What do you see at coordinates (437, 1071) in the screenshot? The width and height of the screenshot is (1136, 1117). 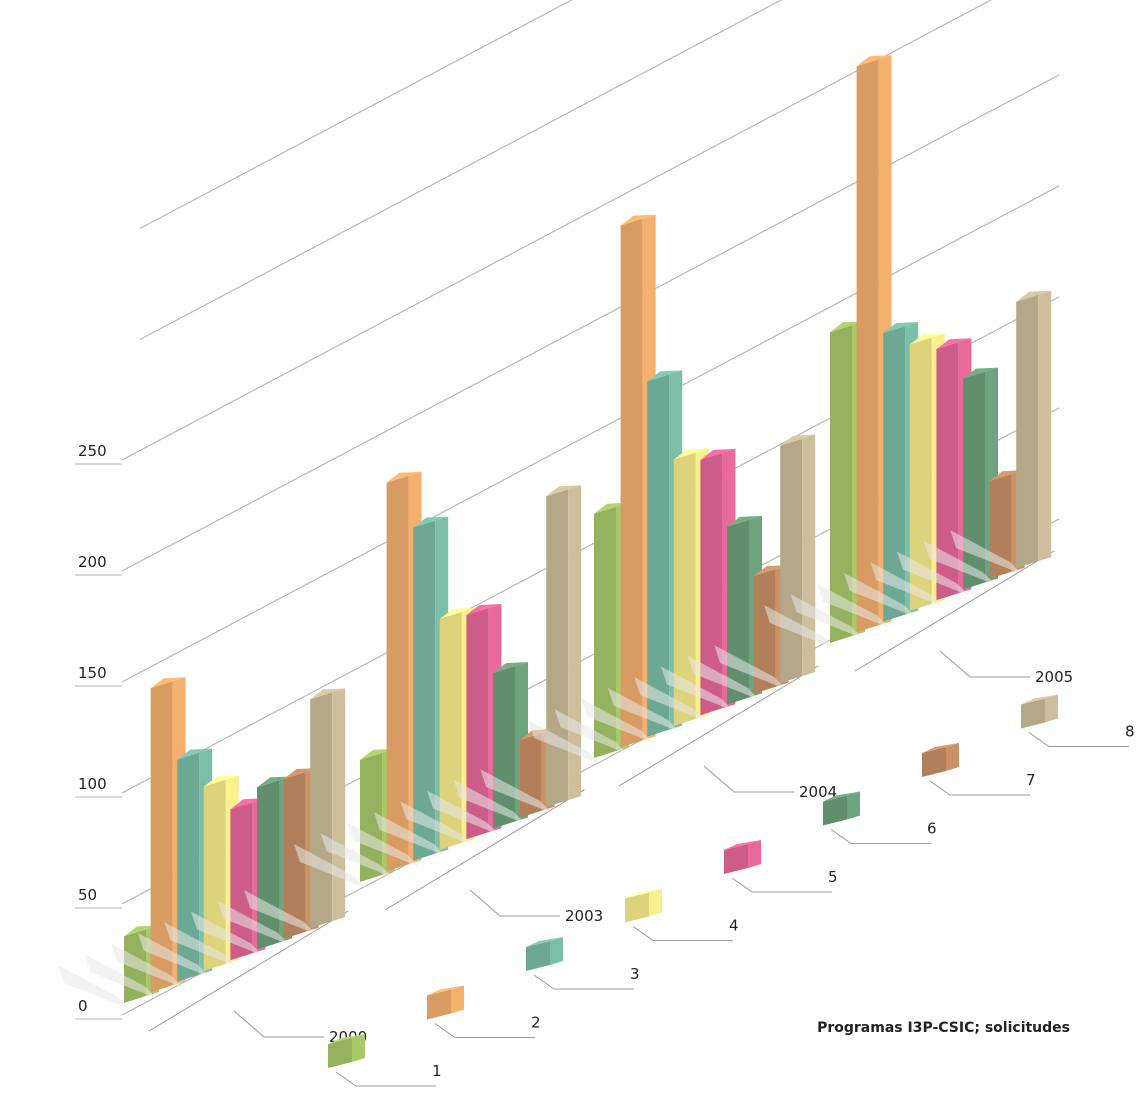 I see `legend-label: 1` at bounding box center [437, 1071].